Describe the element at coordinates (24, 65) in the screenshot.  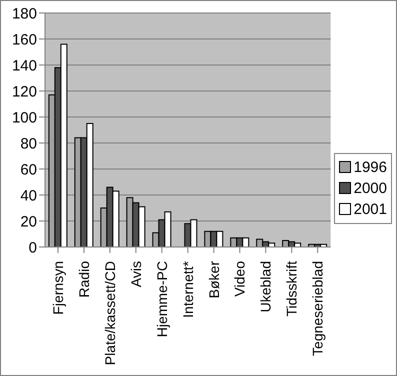
I see `y-tick-label: 140` at that location.